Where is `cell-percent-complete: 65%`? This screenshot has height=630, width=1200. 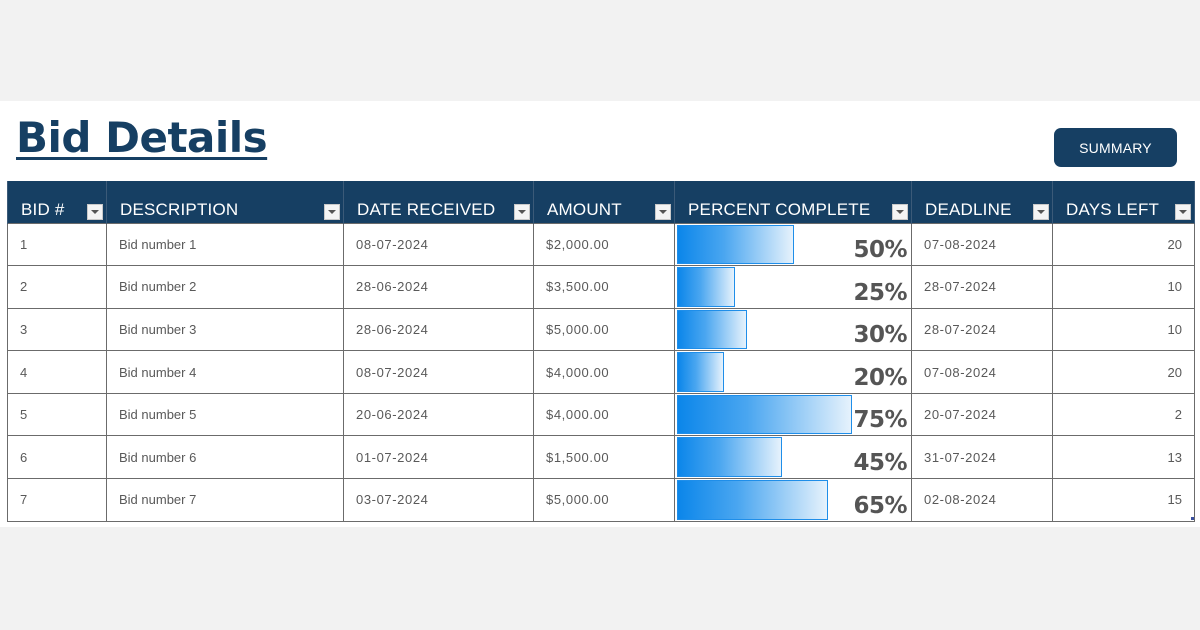 cell-percent-complete: 65% is located at coordinates (793, 500).